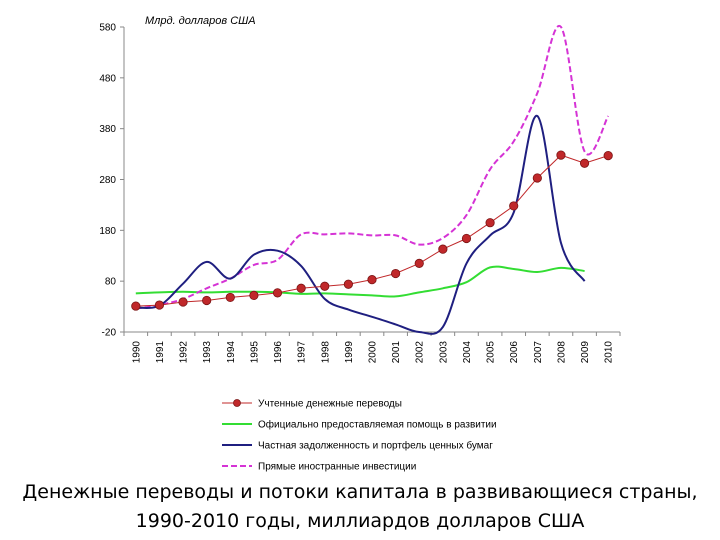 The height and width of the screenshot is (540, 720). I want to click on x-tick-label: 2004, so click(467, 352).